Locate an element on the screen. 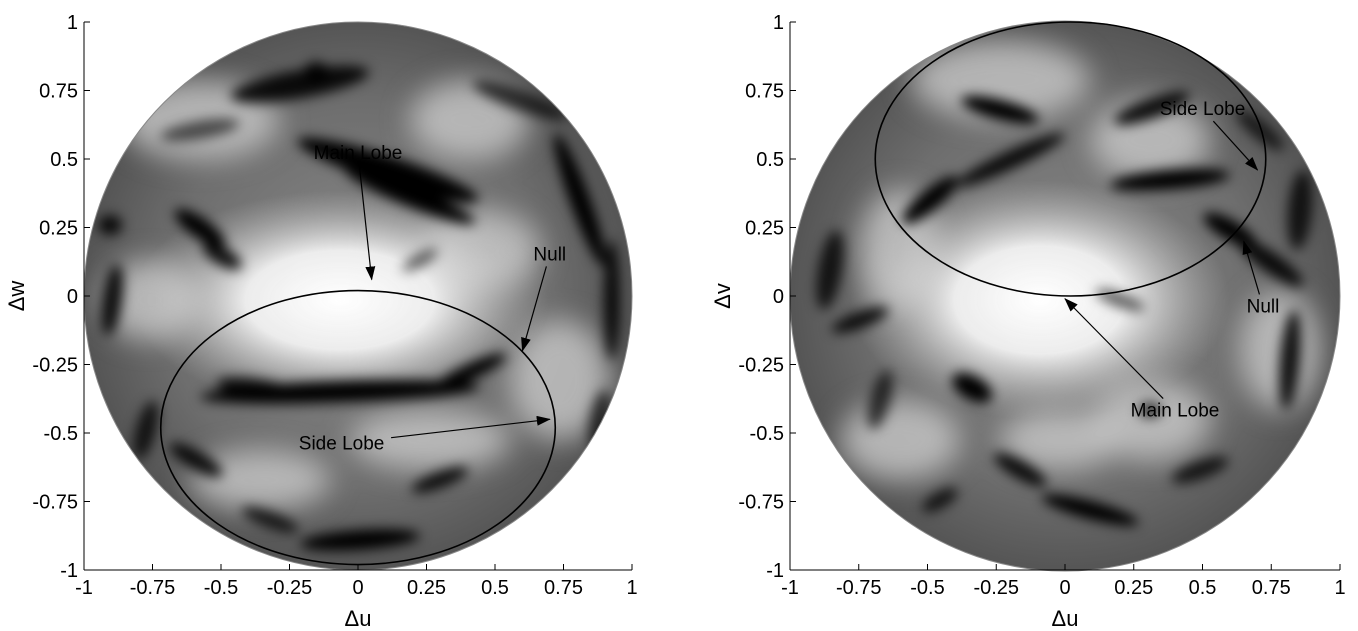 This screenshot has width=1358, height=631. region-ellipse is located at coordinates (1070, 159).